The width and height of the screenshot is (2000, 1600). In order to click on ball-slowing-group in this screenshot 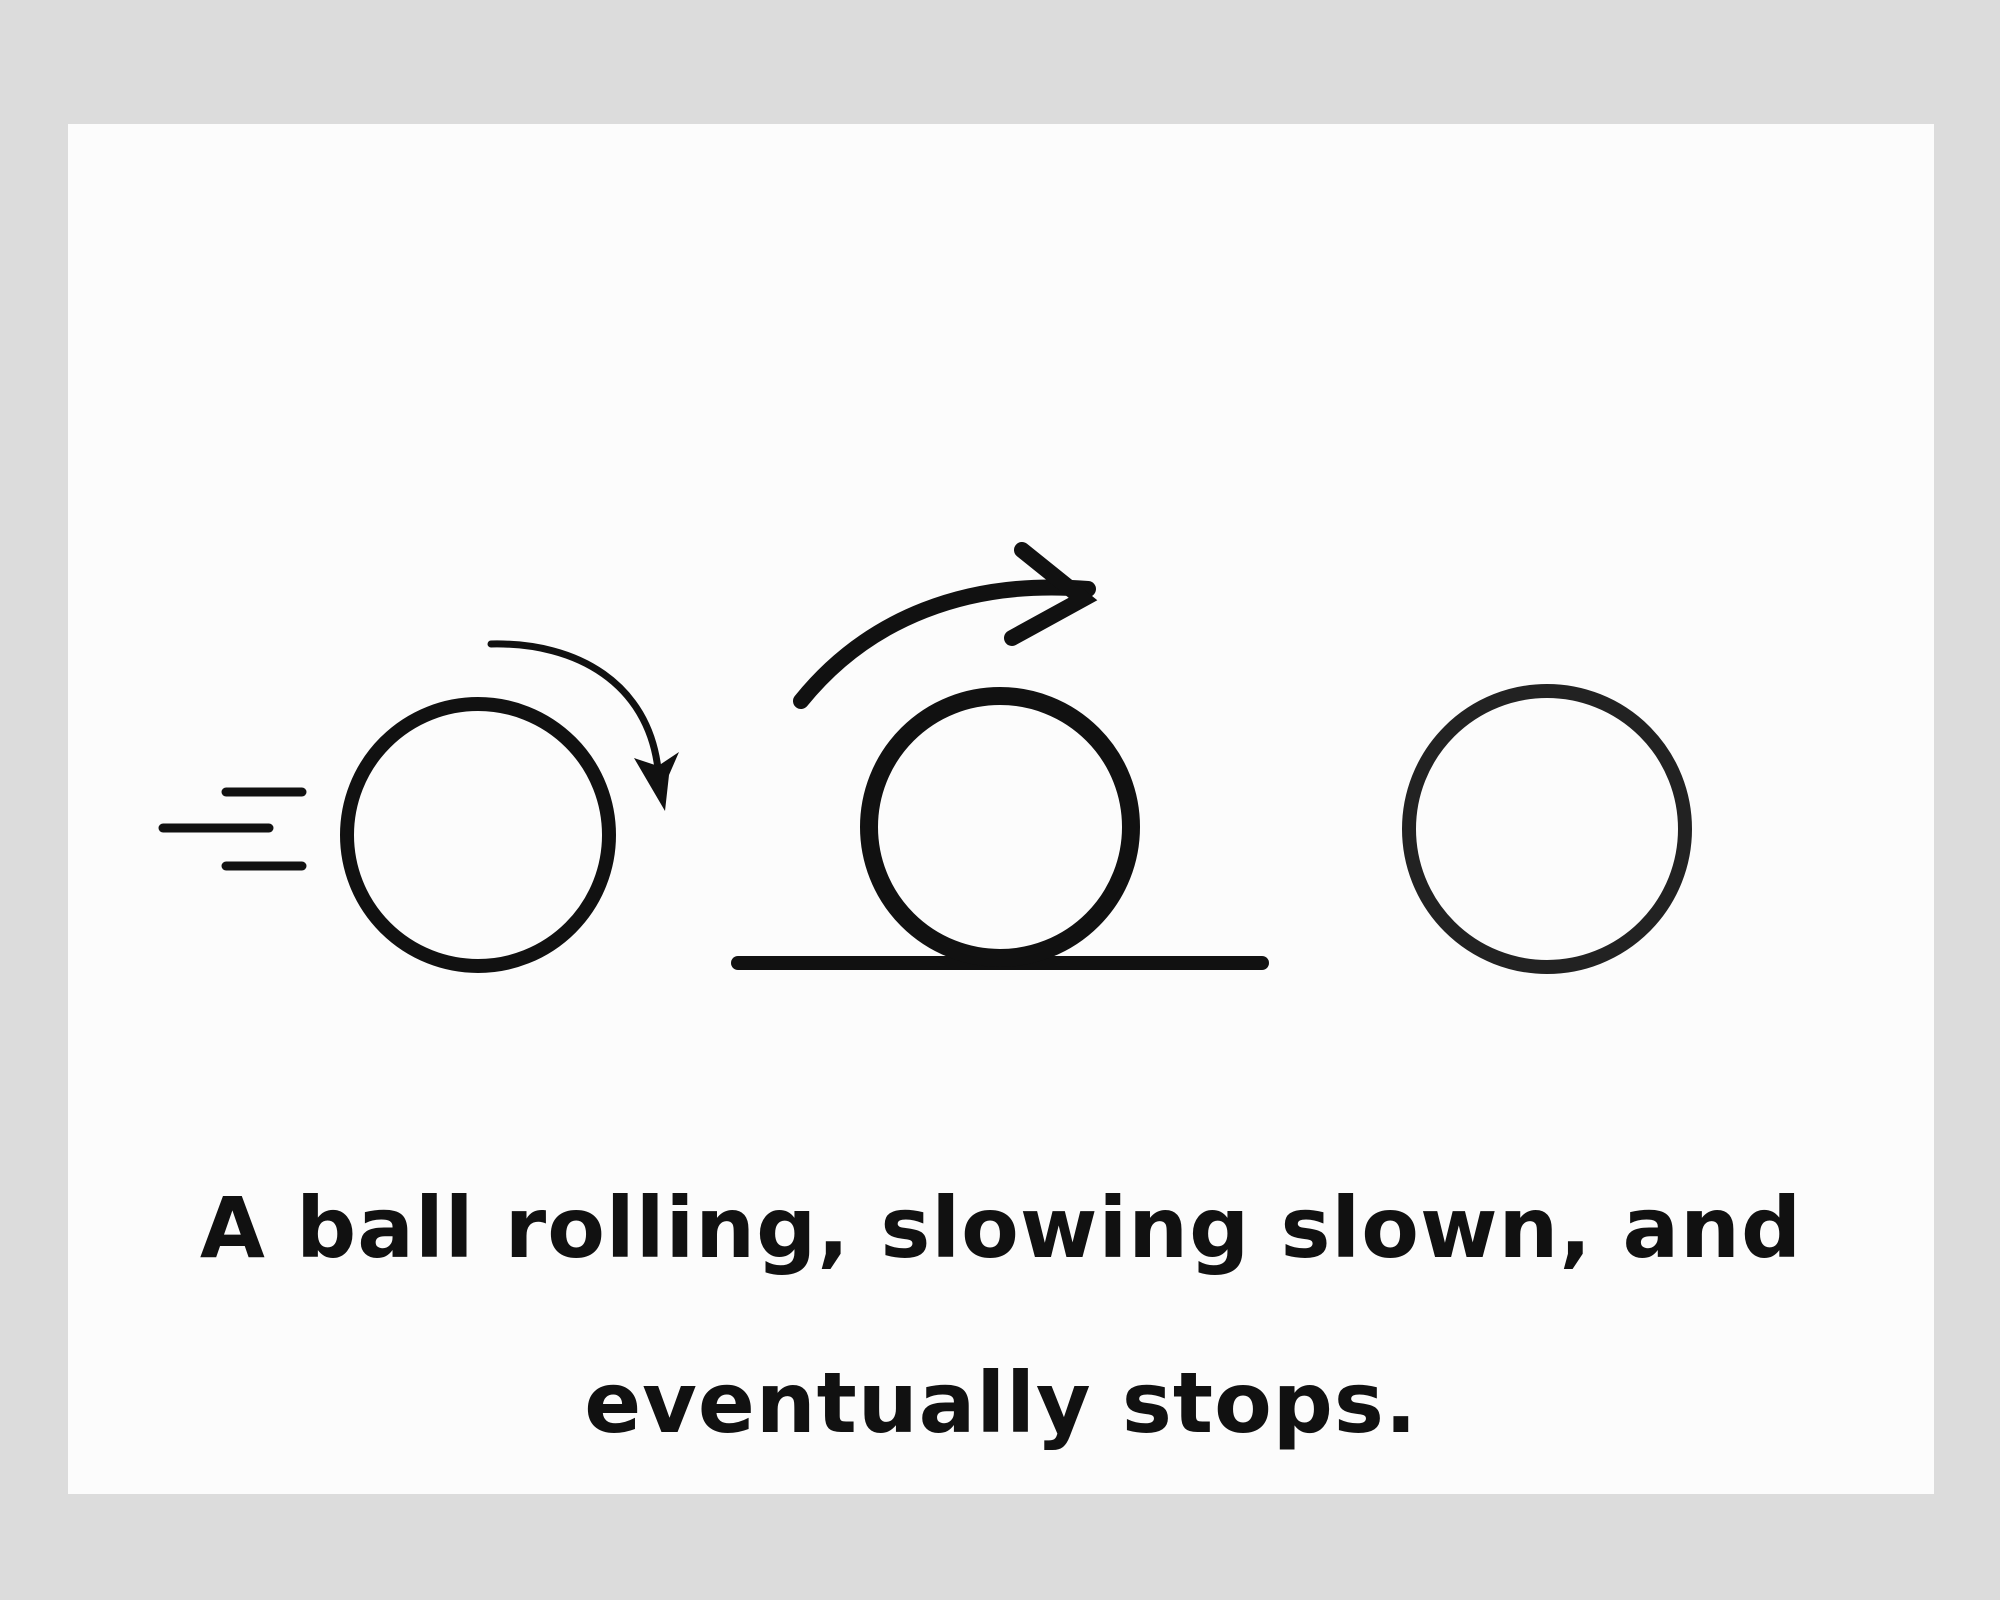, I will do `click(1000, 756)`.